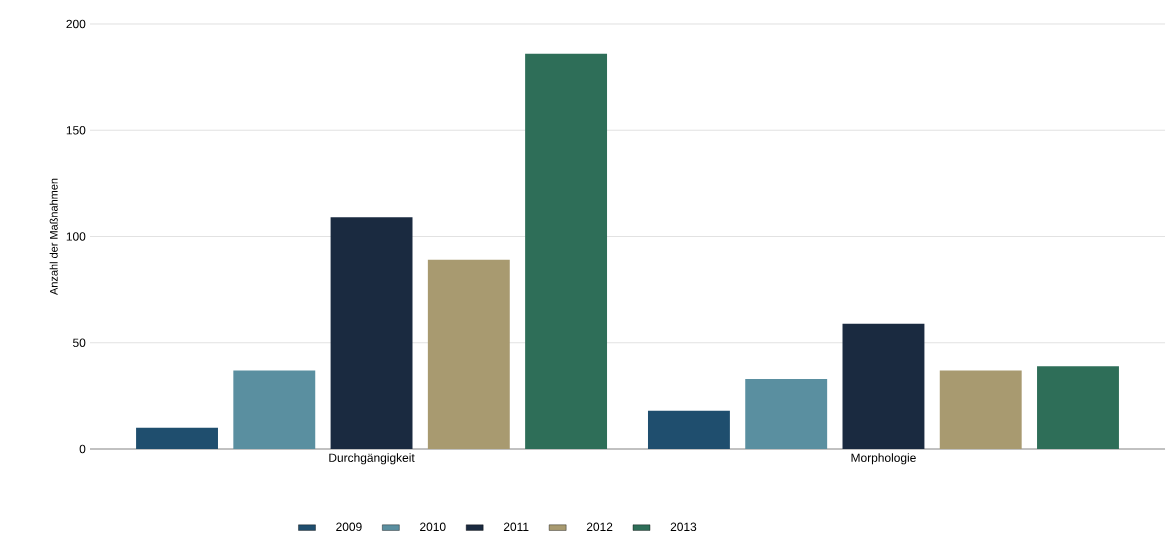 The image size is (1169, 537). I want to click on x-tick-label: Durchgängigkeit, so click(372, 459).